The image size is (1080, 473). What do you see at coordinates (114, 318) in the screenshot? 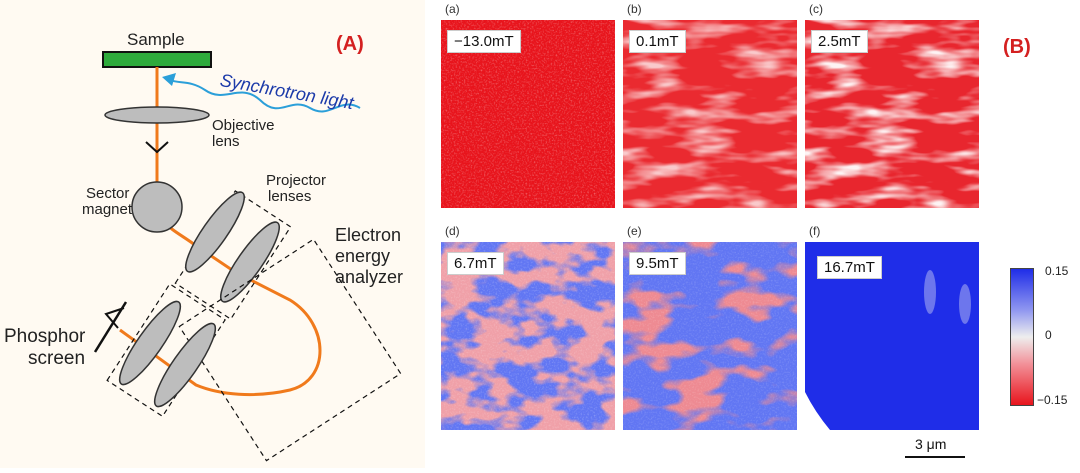
I see `screen-arrow` at bounding box center [114, 318].